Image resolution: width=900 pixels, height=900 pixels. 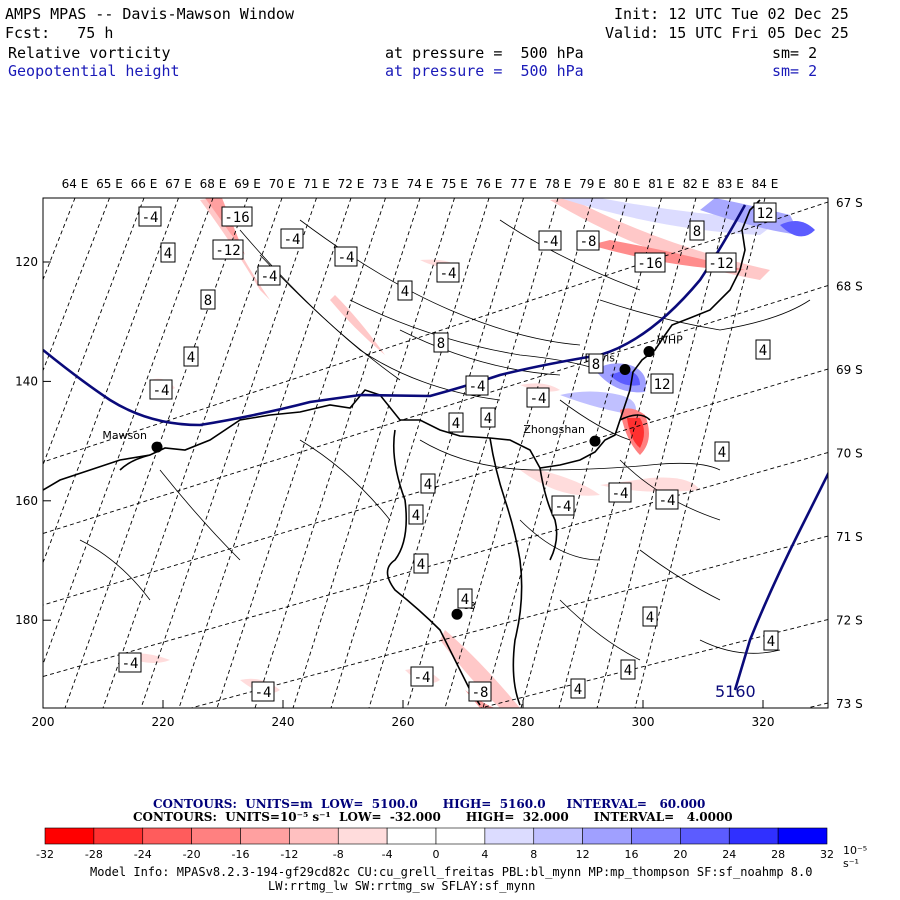 What do you see at coordinates (588, 240) in the screenshot?
I see `vorticity-label: -8` at bounding box center [588, 240].